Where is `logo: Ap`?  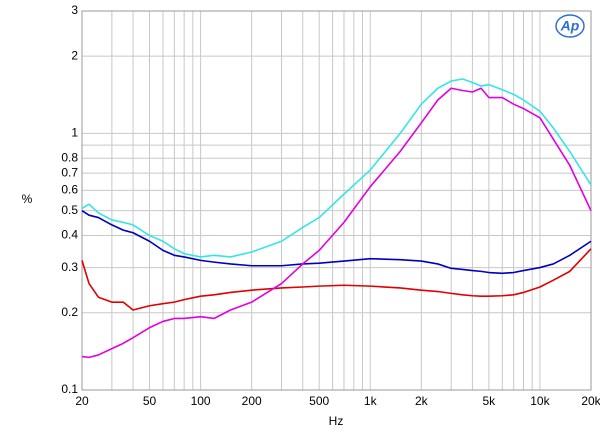 logo: Ap is located at coordinates (570, 26).